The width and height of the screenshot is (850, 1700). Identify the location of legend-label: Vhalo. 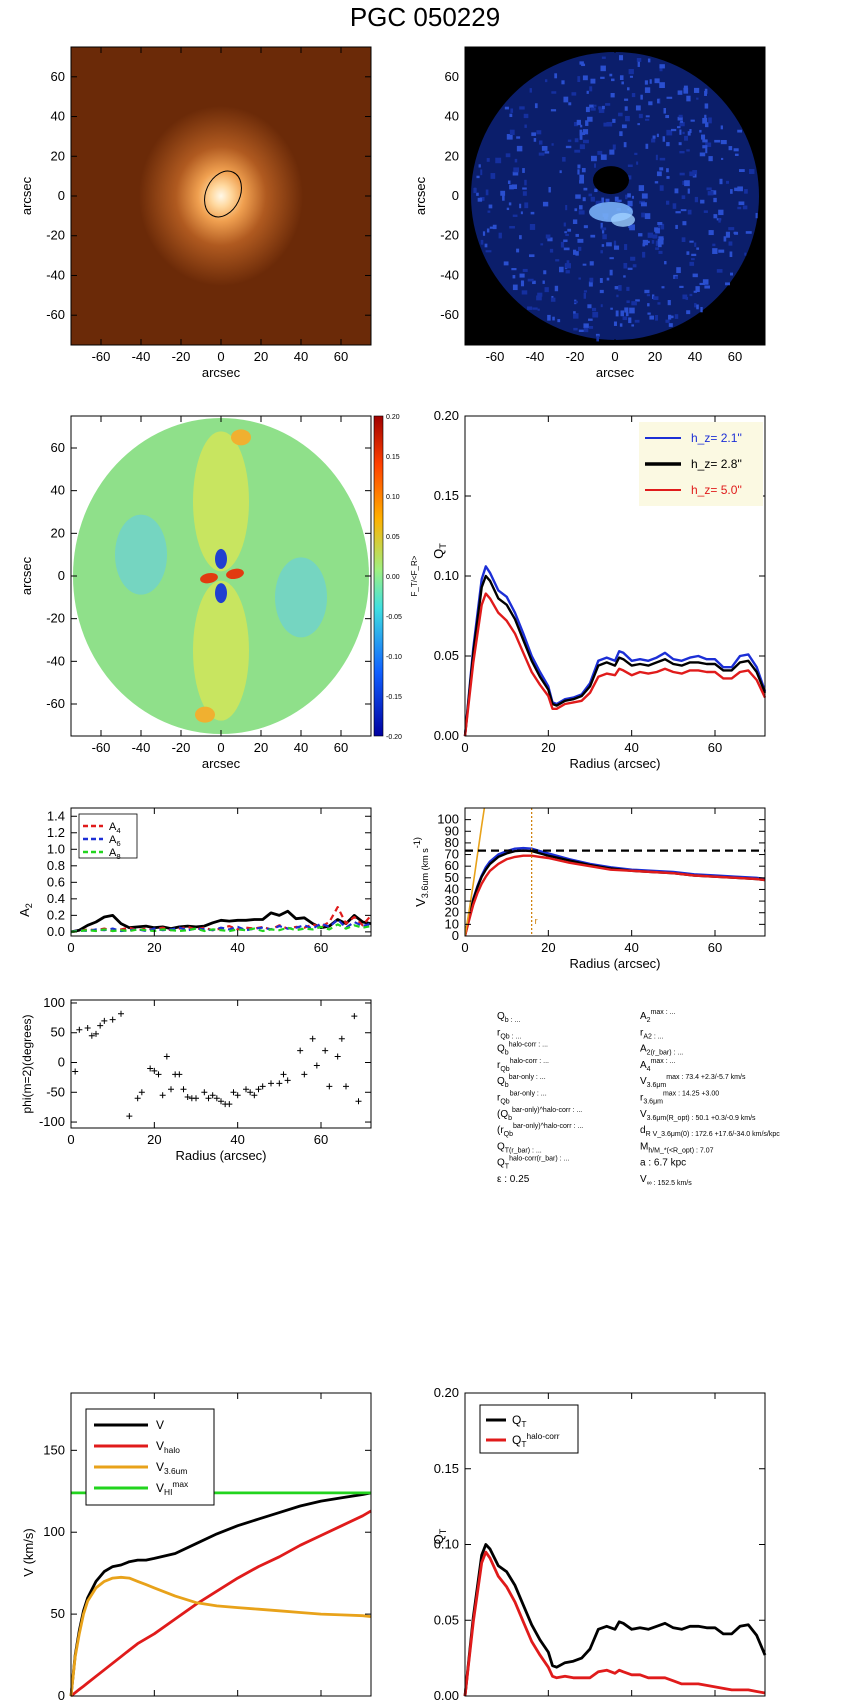
(168, 1447).